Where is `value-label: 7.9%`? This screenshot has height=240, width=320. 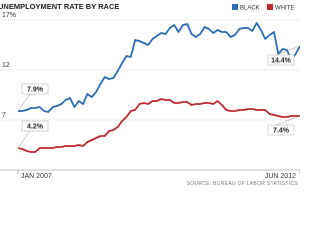 value-label: 7.9% is located at coordinates (35, 90).